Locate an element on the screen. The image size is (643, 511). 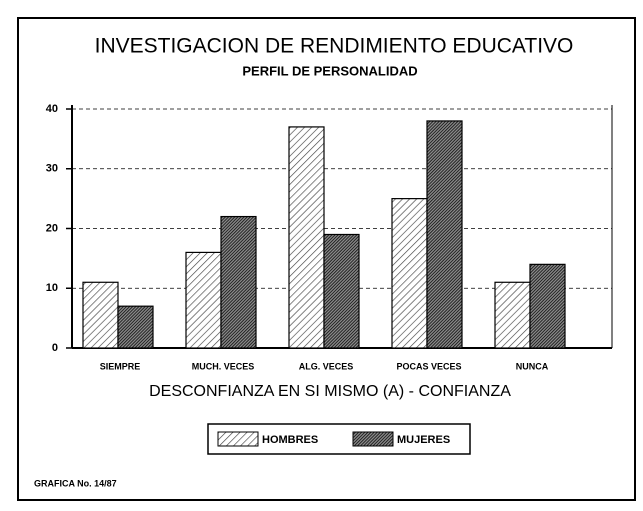
y-tick-label: 40 is located at coordinates (52, 109).